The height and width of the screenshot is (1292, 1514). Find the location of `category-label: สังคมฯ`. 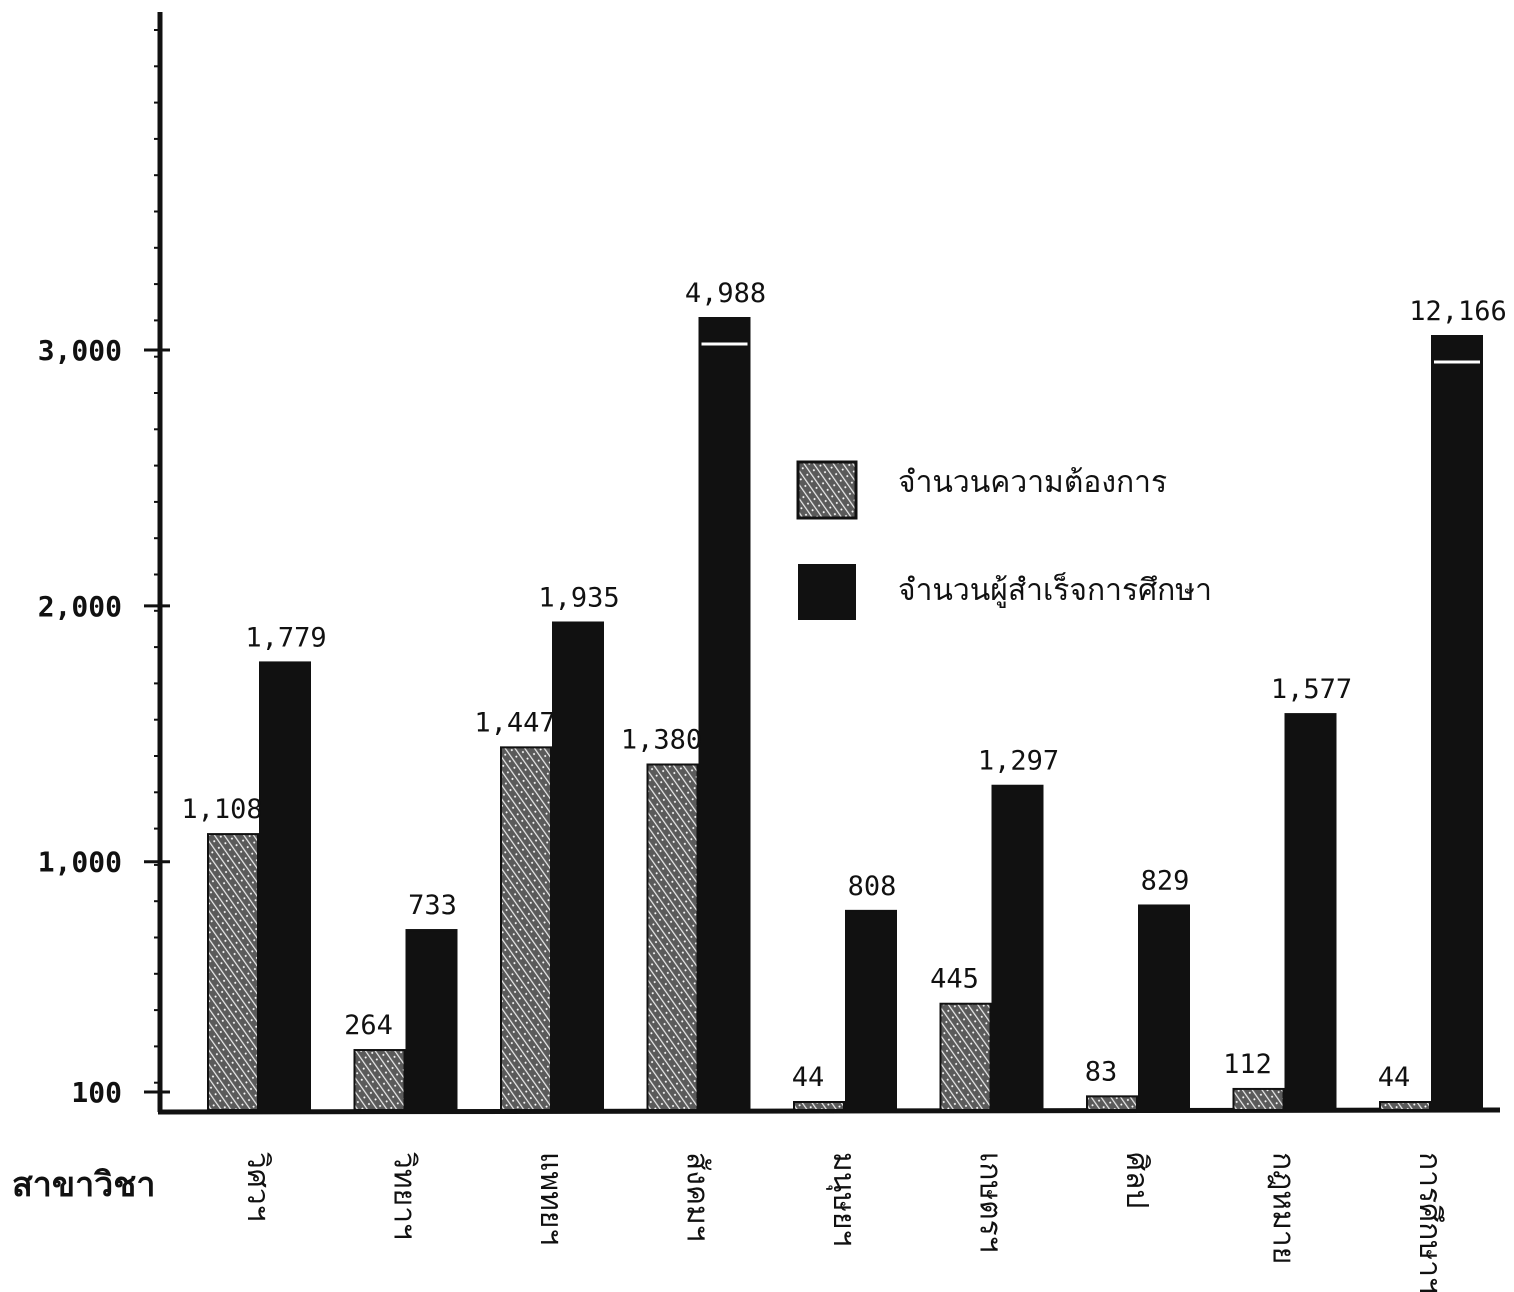

category-label: สังคมฯ is located at coordinates (697, 1197).